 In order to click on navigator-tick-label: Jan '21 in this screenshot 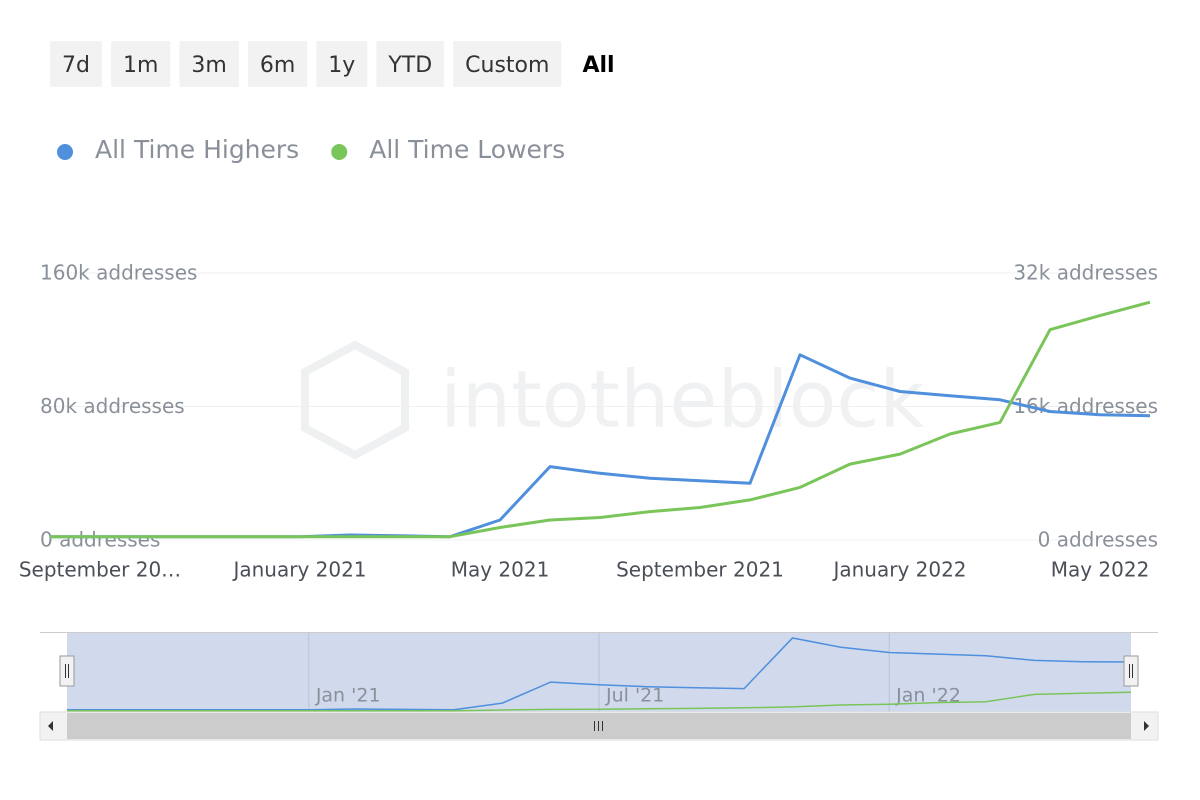, I will do `click(348, 696)`.